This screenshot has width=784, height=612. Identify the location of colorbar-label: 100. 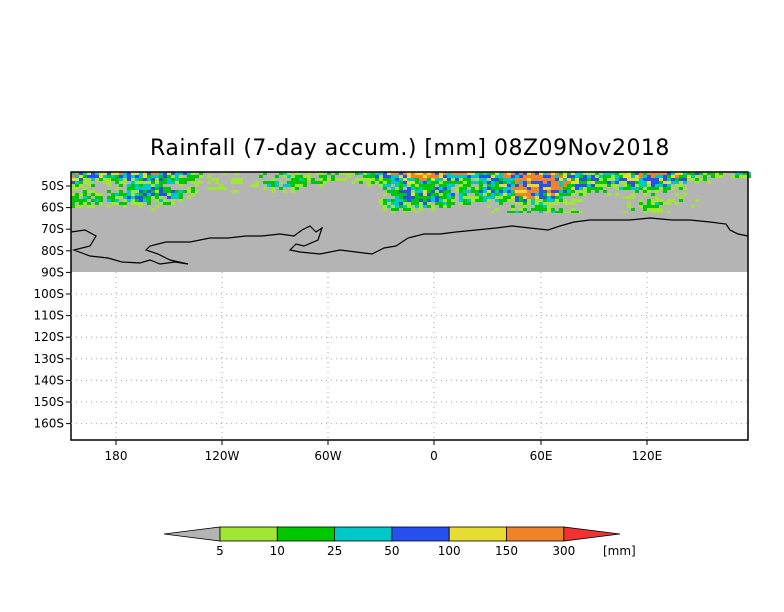
(449, 551).